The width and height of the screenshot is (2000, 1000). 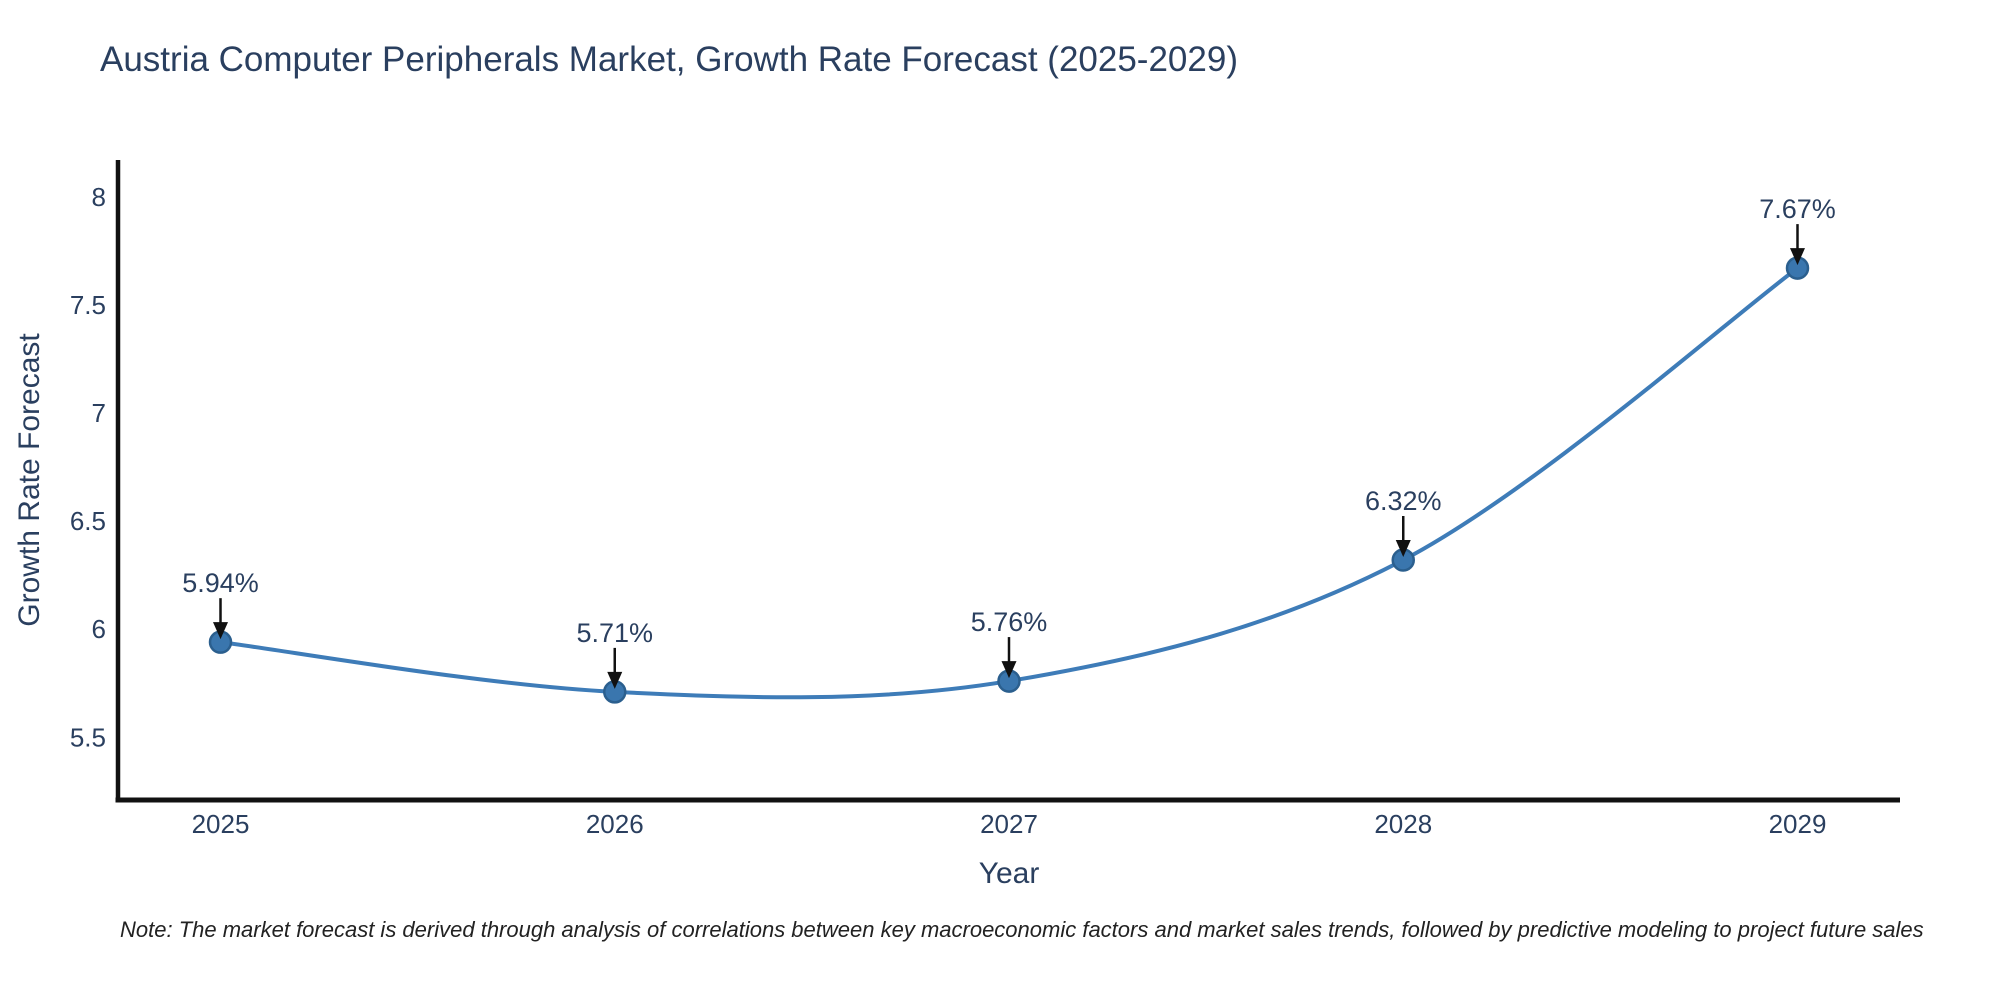 I want to click on data-point-label: 5.94%, so click(x=220, y=583).